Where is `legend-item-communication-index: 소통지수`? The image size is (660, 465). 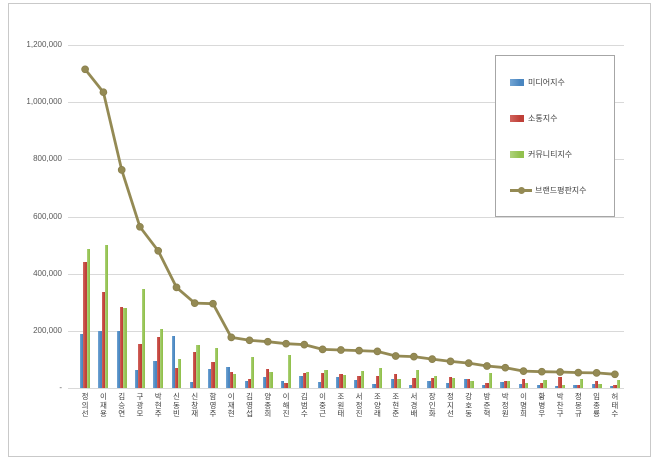
legend-item-communication-index: 소통지수 is located at coordinates (560, 118).